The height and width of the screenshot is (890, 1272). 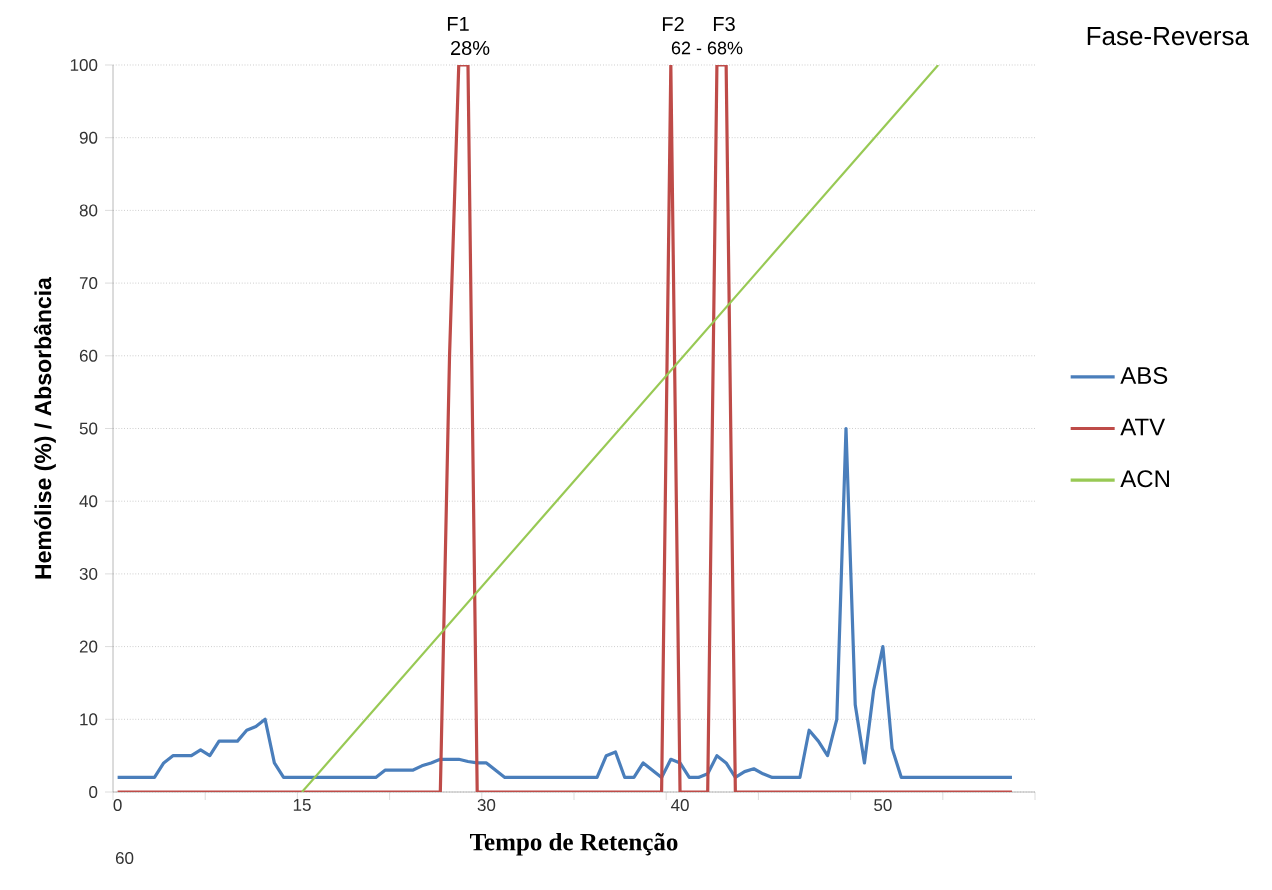 I want to click on y-tick-label: 20, so click(x=88, y=646).